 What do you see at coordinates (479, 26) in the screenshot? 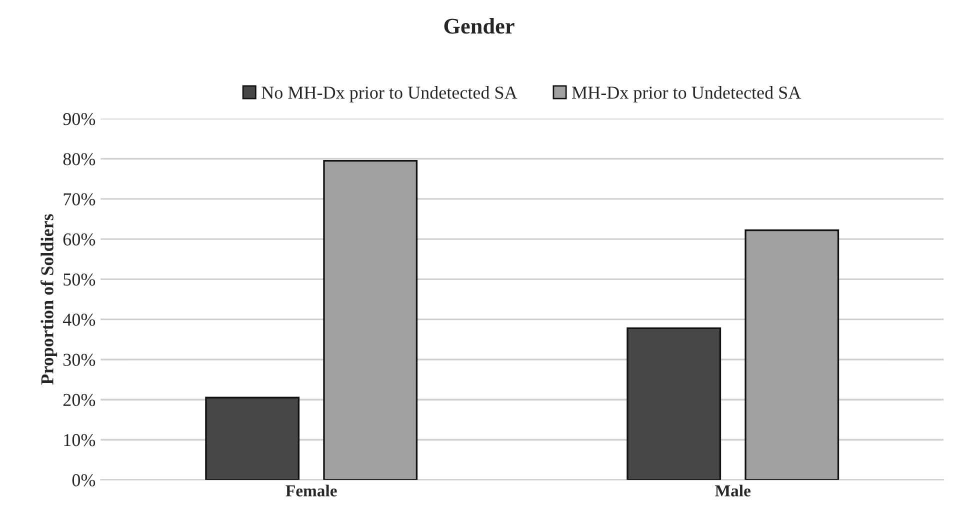
I see `chart-title: Gender` at bounding box center [479, 26].